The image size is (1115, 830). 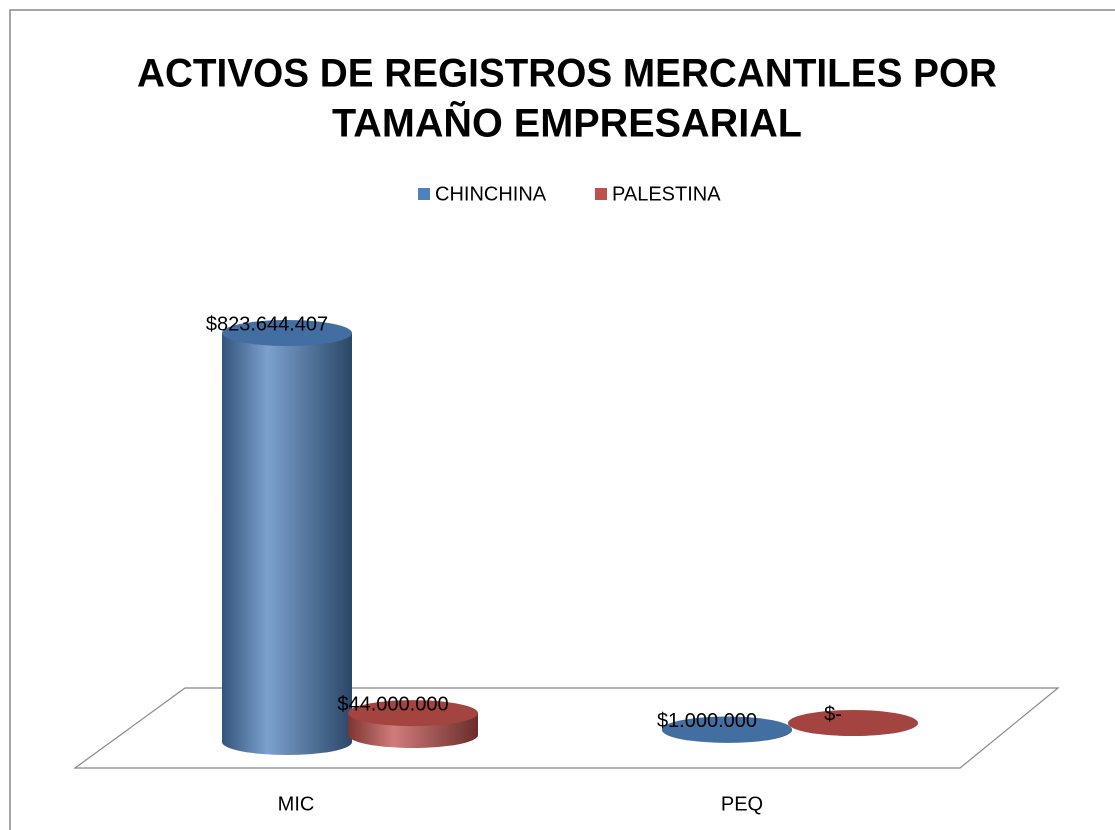 I want to click on data-label: $1.000.000, so click(x=707, y=721).